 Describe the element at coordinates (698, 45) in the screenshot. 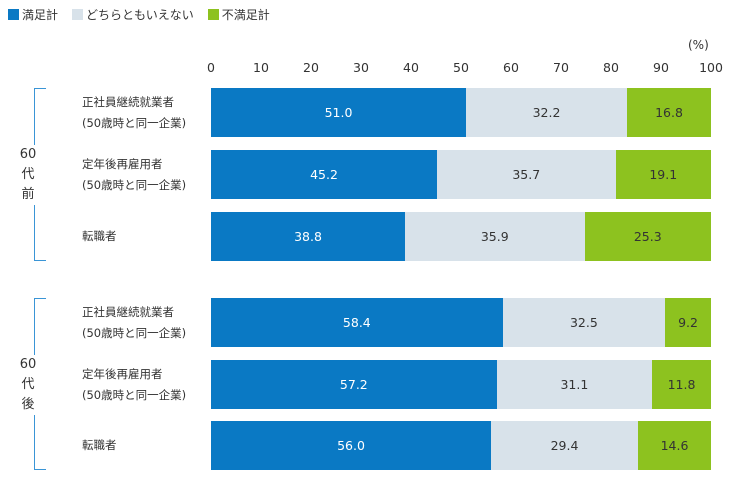

I see `unit-label: (%)` at that location.